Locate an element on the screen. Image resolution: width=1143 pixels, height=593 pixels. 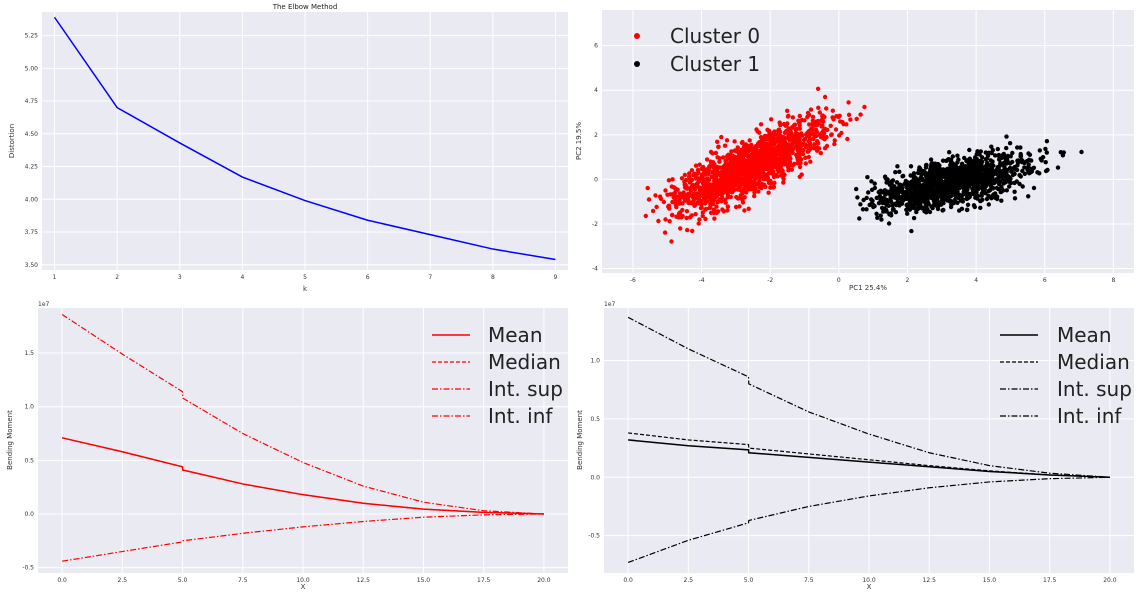
red-legend: Mean Median Int. sup Int. inf is located at coordinates (497, 375).